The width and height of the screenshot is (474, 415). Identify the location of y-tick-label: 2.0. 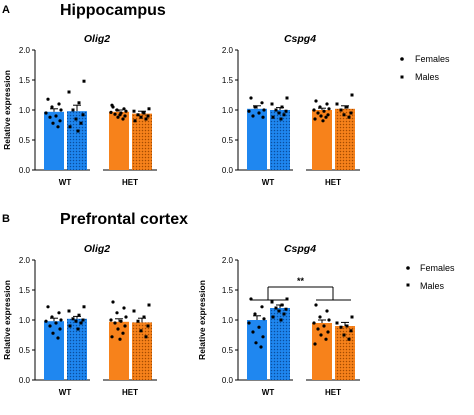
(25, 50).